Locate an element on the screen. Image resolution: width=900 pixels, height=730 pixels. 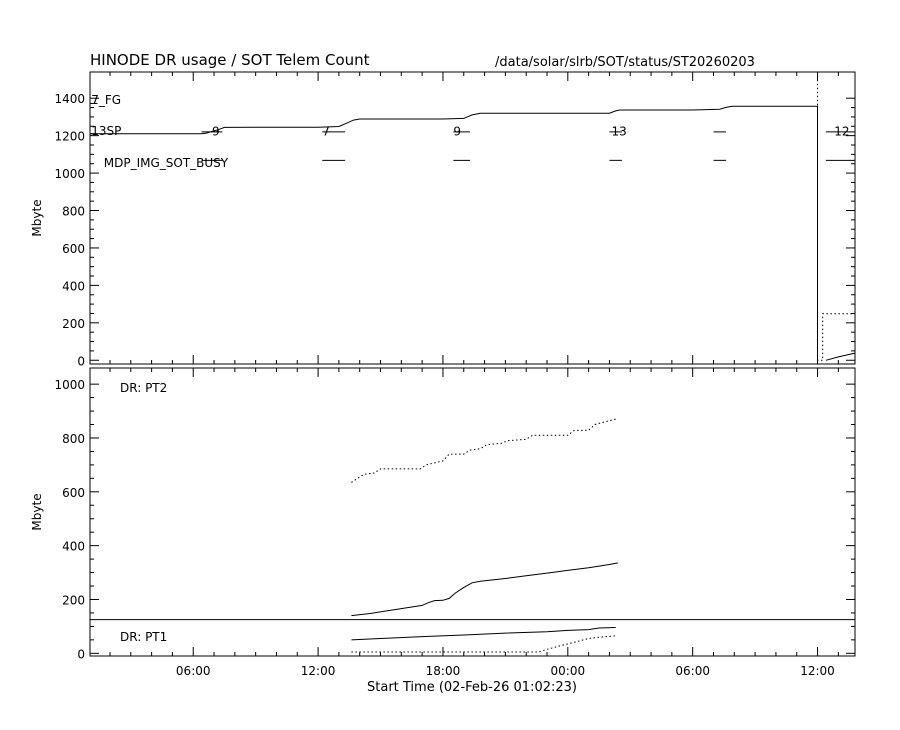
dr-partition-y-label: Mbyte is located at coordinates (37, 511).